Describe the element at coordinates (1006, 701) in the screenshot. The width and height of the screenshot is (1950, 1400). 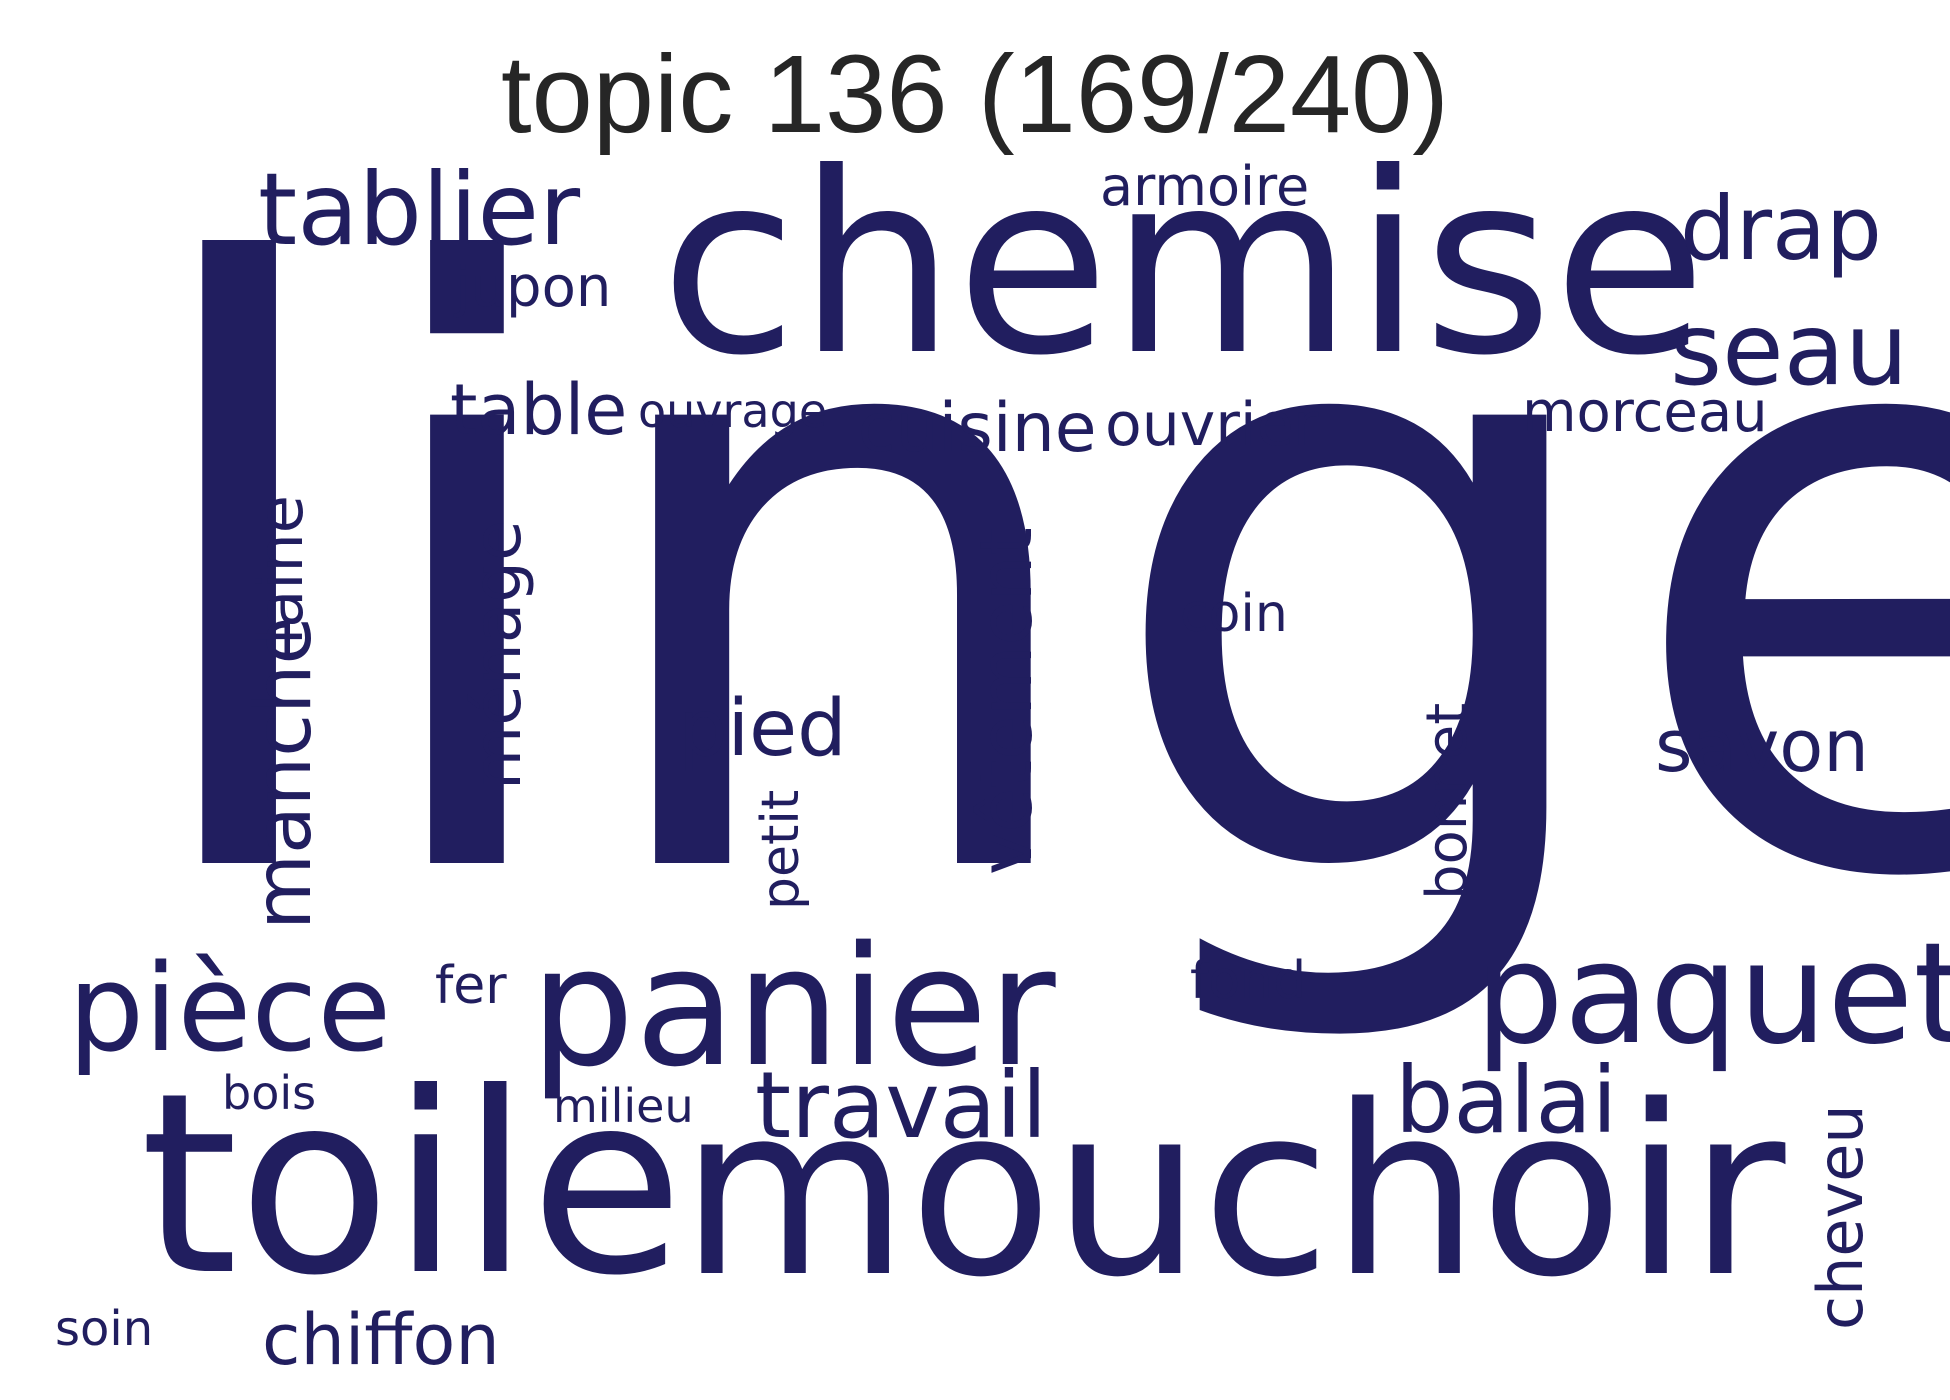
I see `word-vetement: vêtement` at that location.